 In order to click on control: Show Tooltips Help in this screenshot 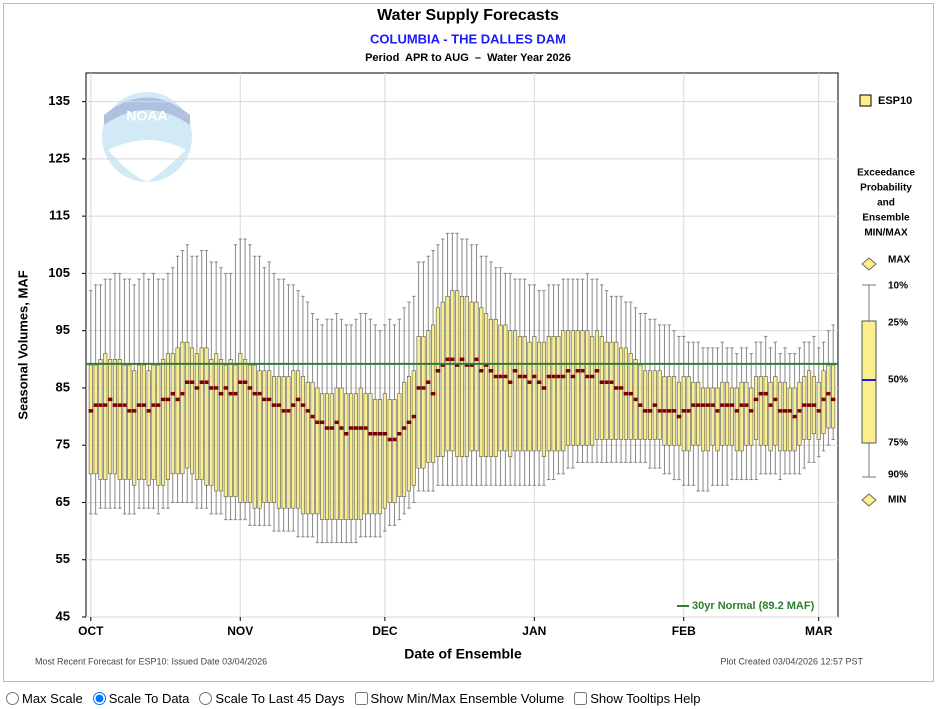, I will do `click(637, 698)`.